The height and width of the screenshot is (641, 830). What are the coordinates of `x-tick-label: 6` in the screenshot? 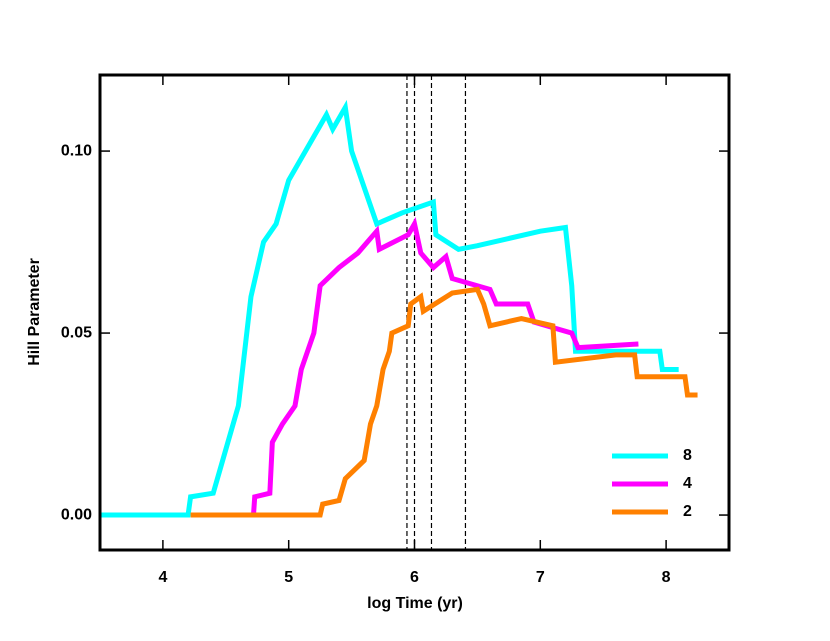 It's located at (414, 577).